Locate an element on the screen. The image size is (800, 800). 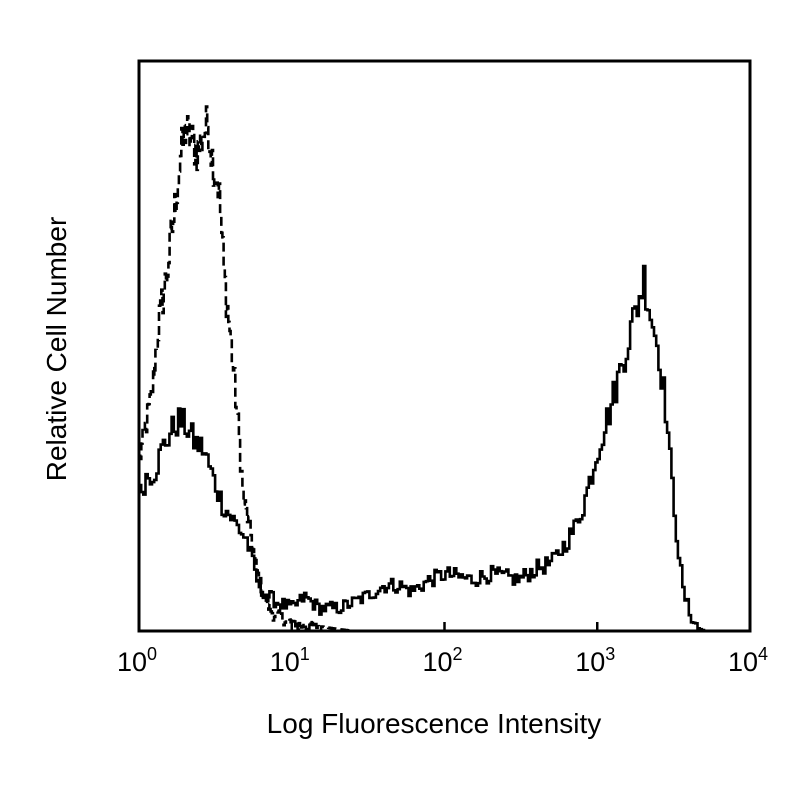
x-axis-ticks: 10⁰ 10¹ 10² 10³ 10⁴ is located at coordinates (442, 649).